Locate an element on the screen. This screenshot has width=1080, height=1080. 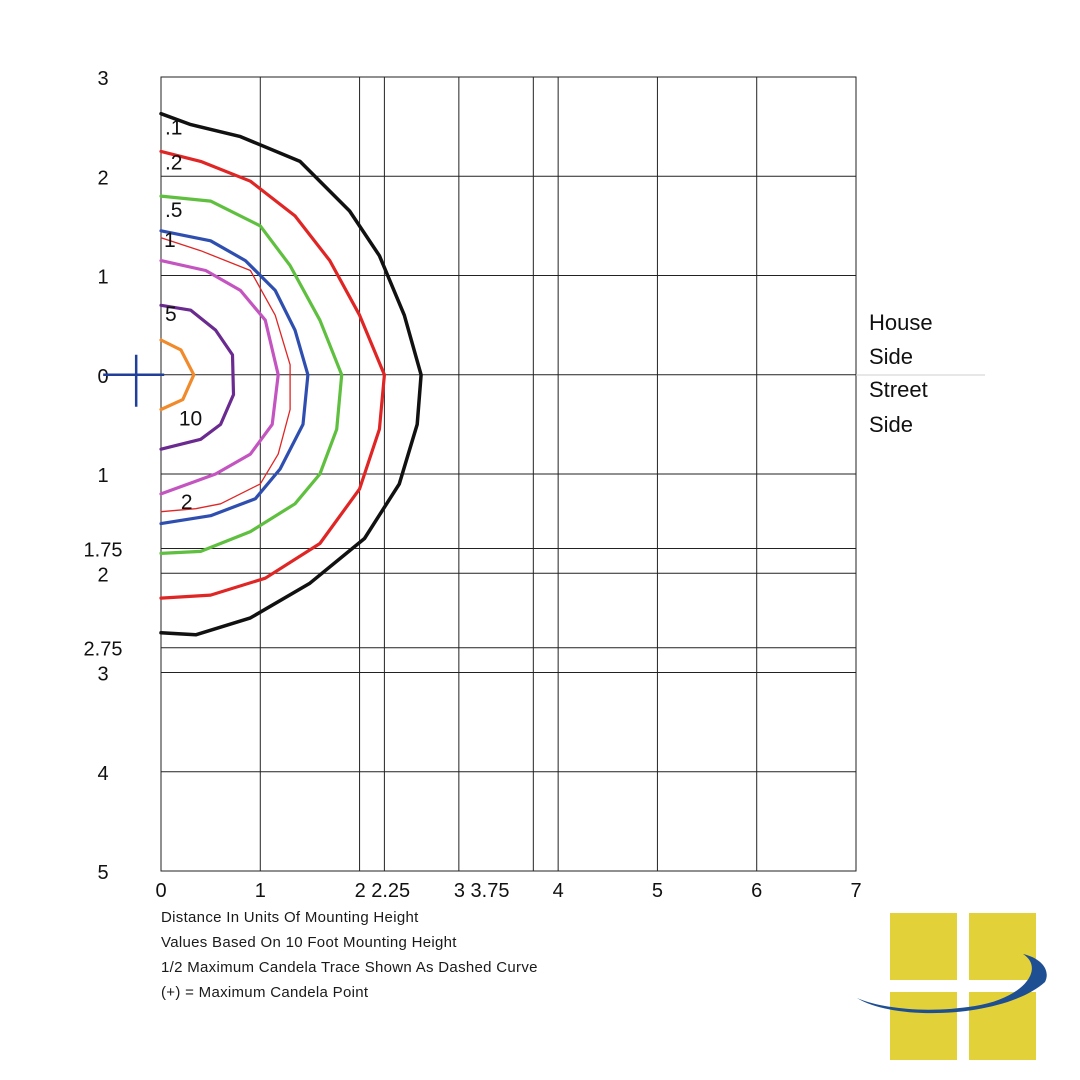
max-candela-marker is located at coordinates (134, 380).